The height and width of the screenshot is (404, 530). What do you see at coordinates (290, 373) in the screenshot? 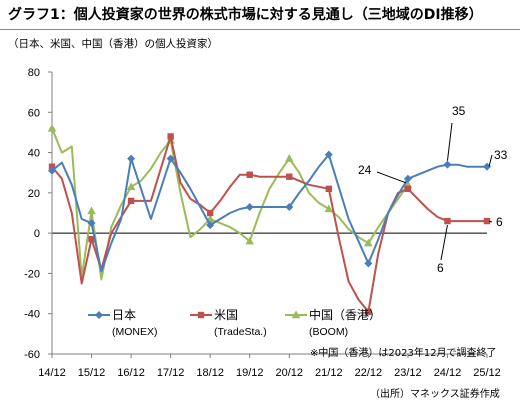
I see `x-tick-label: 20/12` at bounding box center [290, 373].